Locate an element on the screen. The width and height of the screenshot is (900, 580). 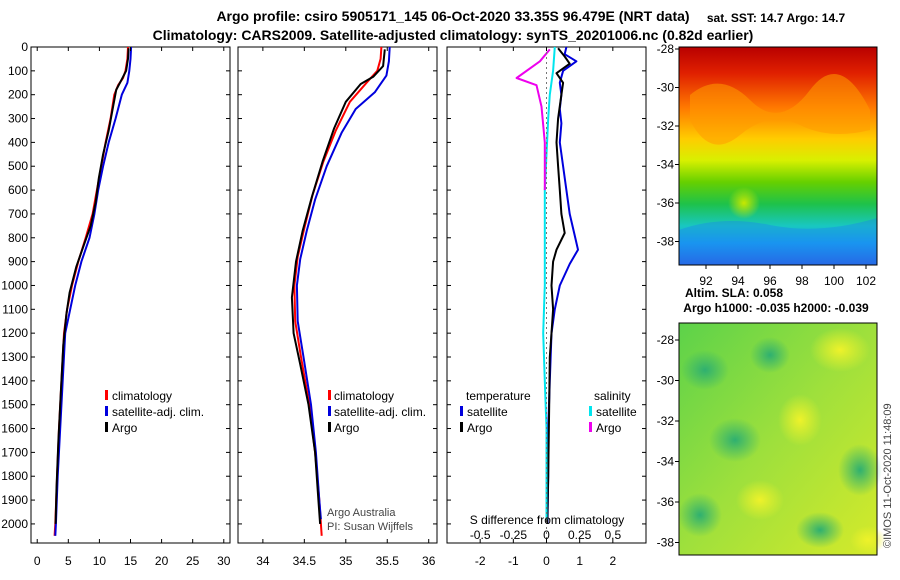
sst-frame is located at coordinates (778, 156).